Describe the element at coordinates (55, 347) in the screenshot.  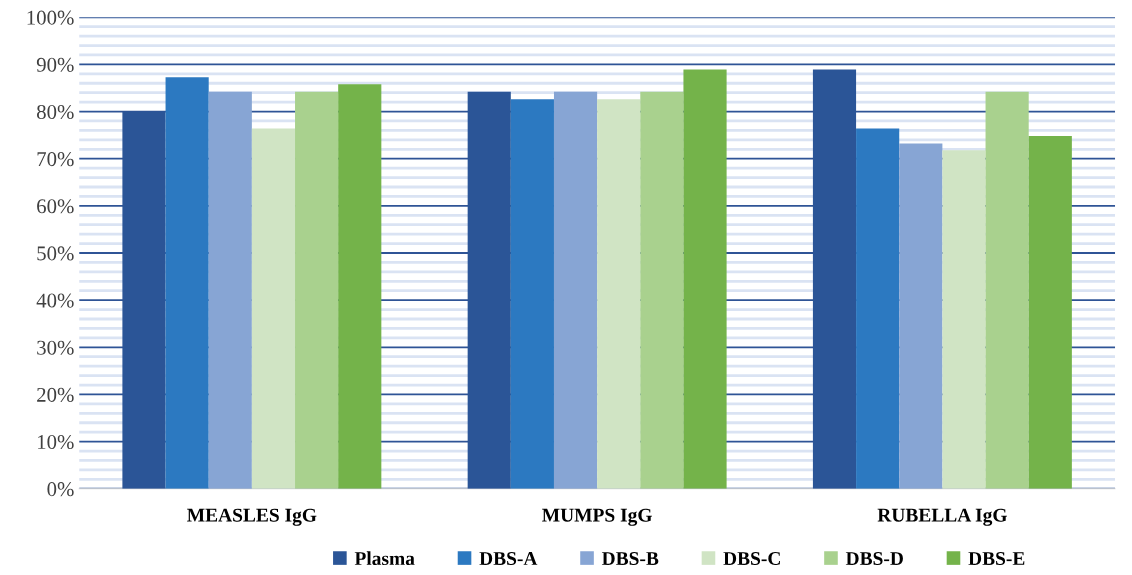
I see `y-tick-label: 30%` at that location.